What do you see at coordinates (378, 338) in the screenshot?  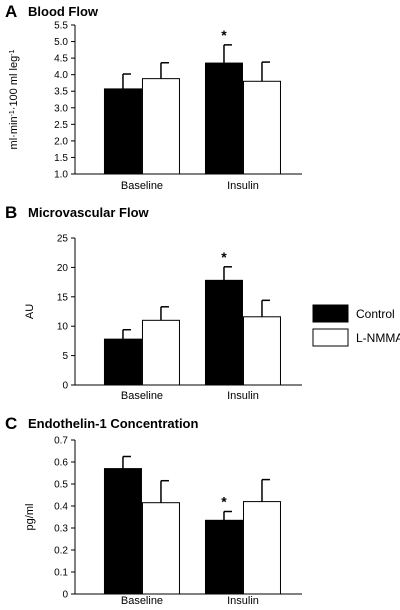 I see `legend-label-lnmma: L-NMMA` at bounding box center [378, 338].